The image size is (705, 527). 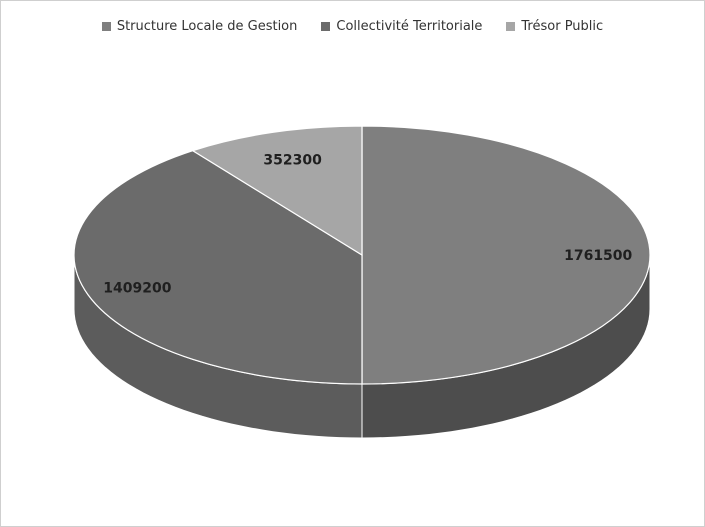 I want to click on data-label-collectivite: 1409200, so click(x=137, y=289).